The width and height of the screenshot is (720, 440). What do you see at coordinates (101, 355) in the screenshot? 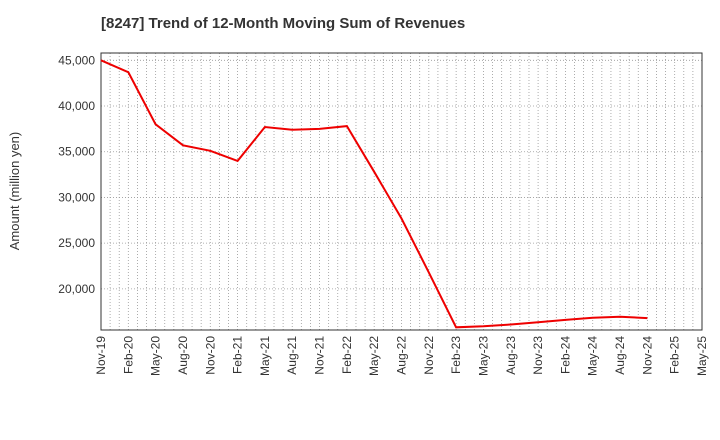
I see `x-tick-label: Nov-19` at bounding box center [101, 355].